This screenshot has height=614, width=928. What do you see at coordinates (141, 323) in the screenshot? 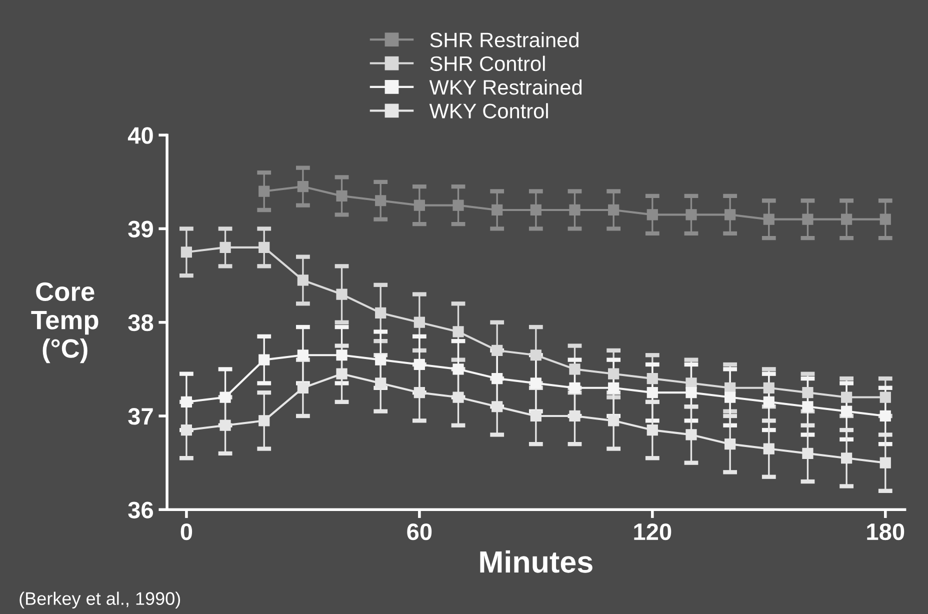
I see `y-tick-label: 38` at bounding box center [141, 323].